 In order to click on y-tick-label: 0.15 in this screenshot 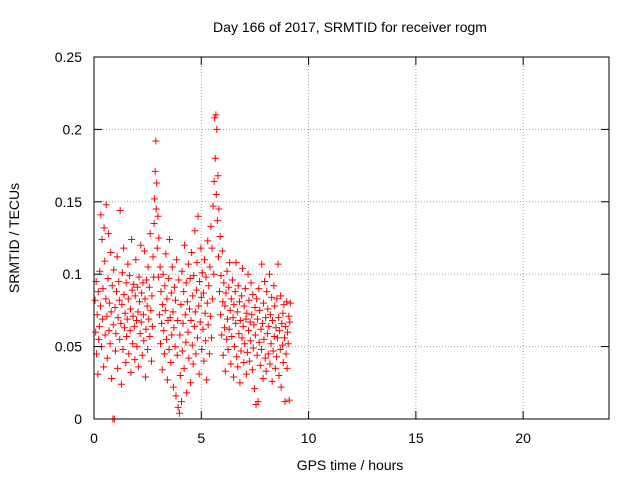, I will do `click(68, 202)`.